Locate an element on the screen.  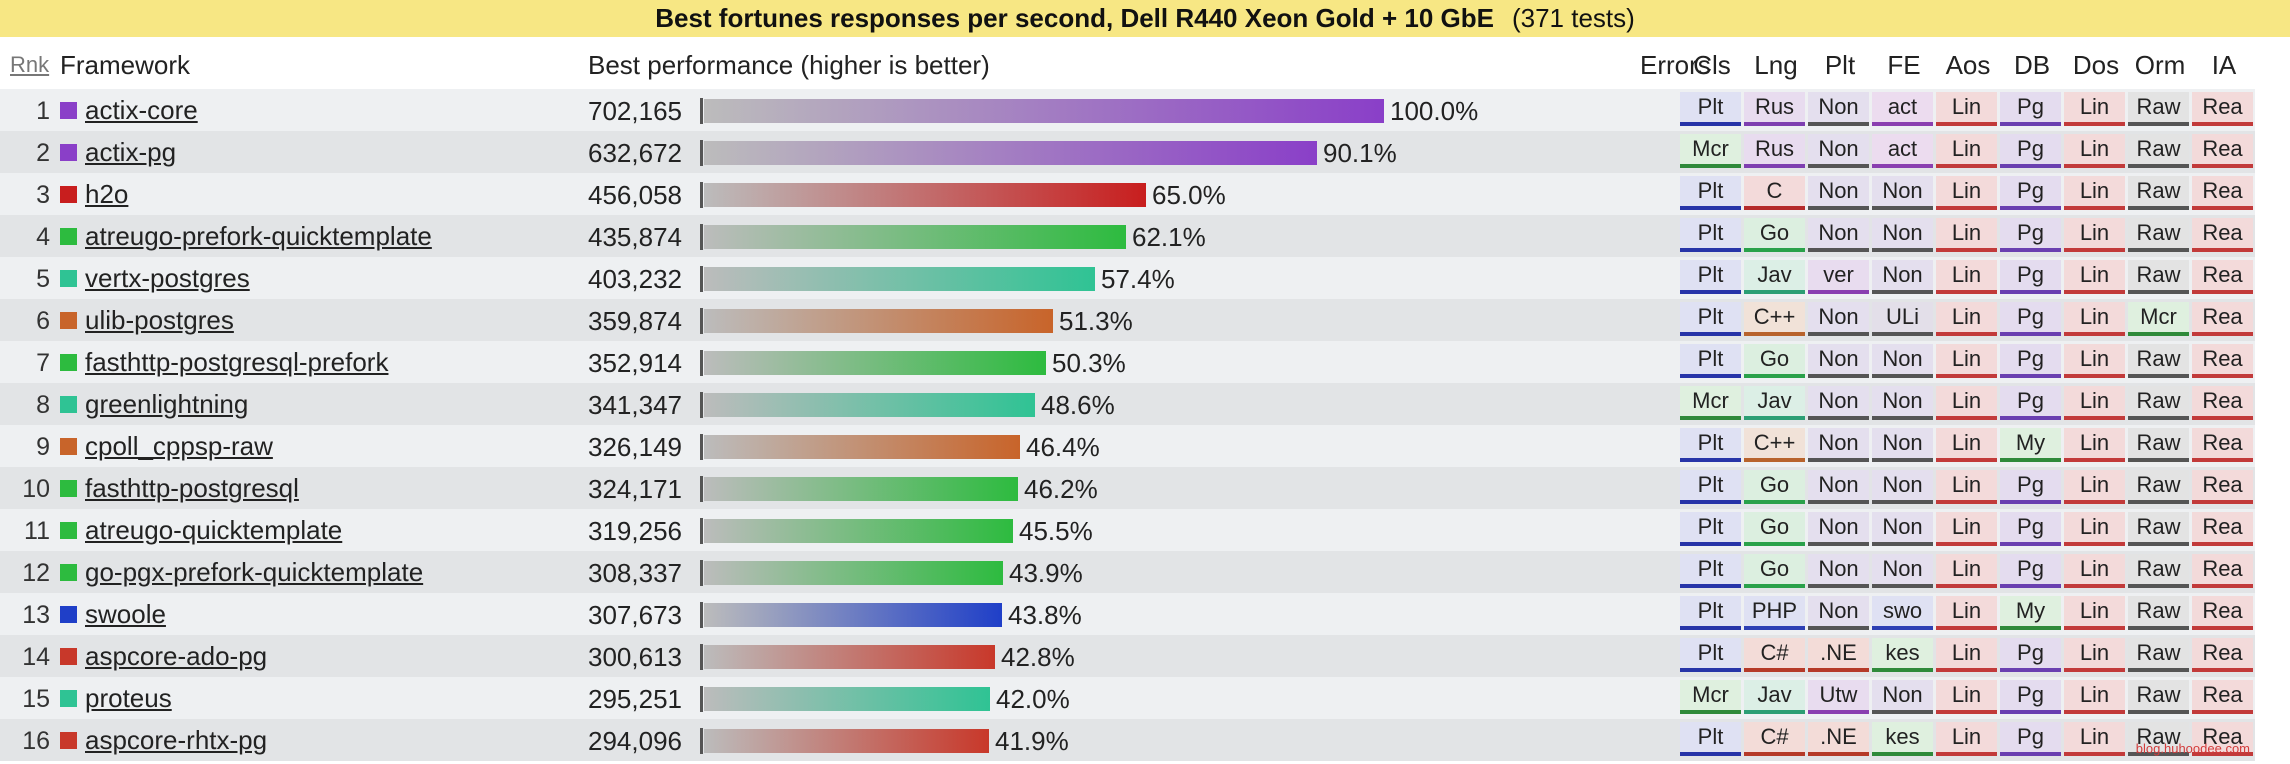
percent-label: 48.6% is located at coordinates (1078, 405).